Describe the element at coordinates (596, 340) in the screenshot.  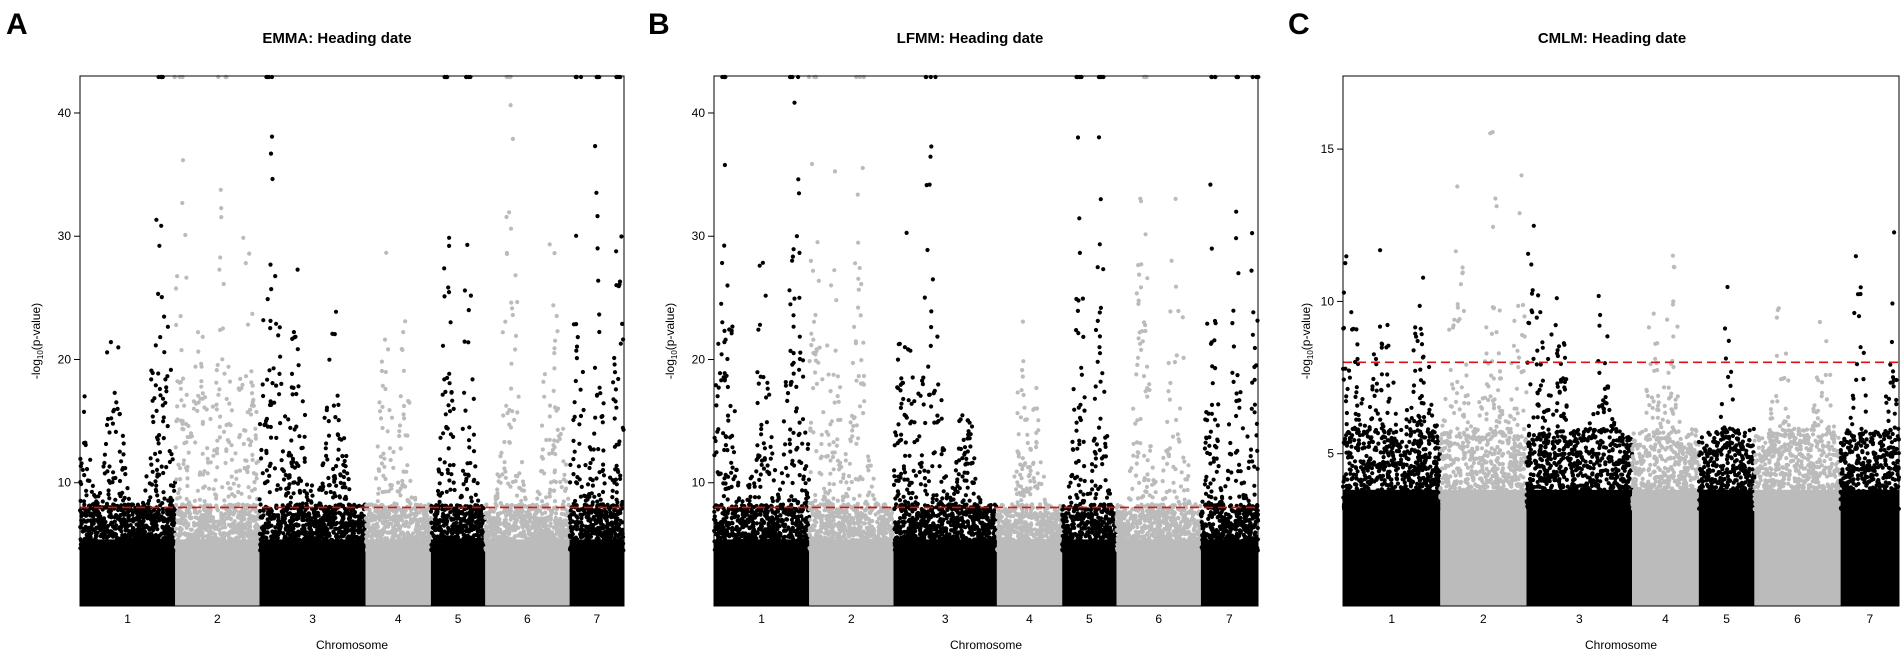
I see `chrom-7-points` at that location.